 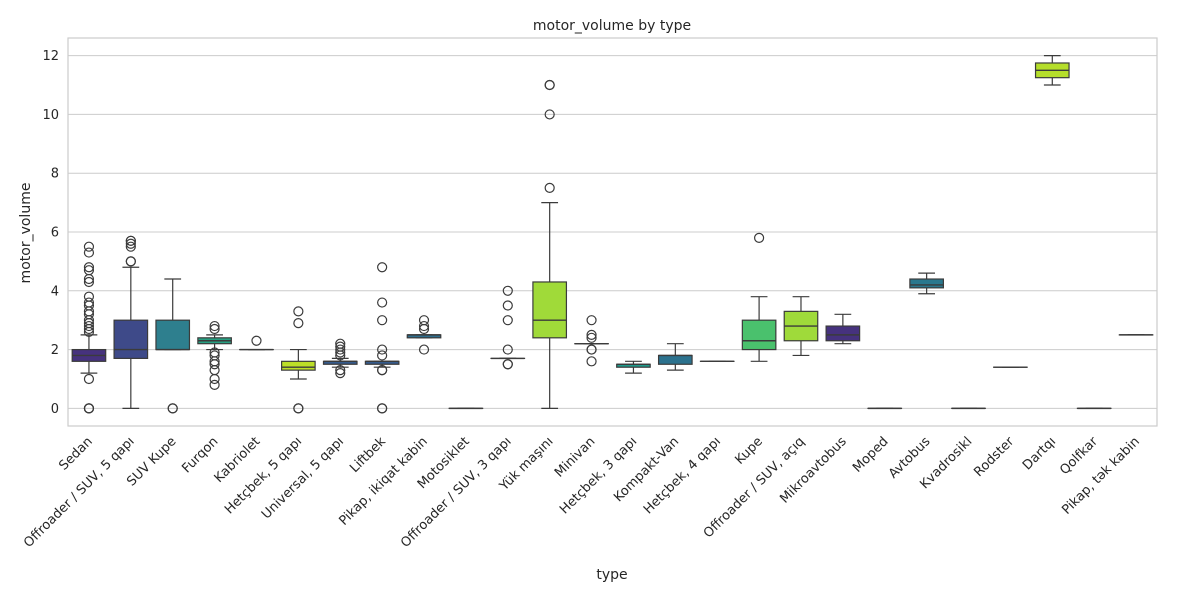 What do you see at coordinates (75, 453) in the screenshot?
I see `x-tick-label: Sedan` at bounding box center [75, 453].